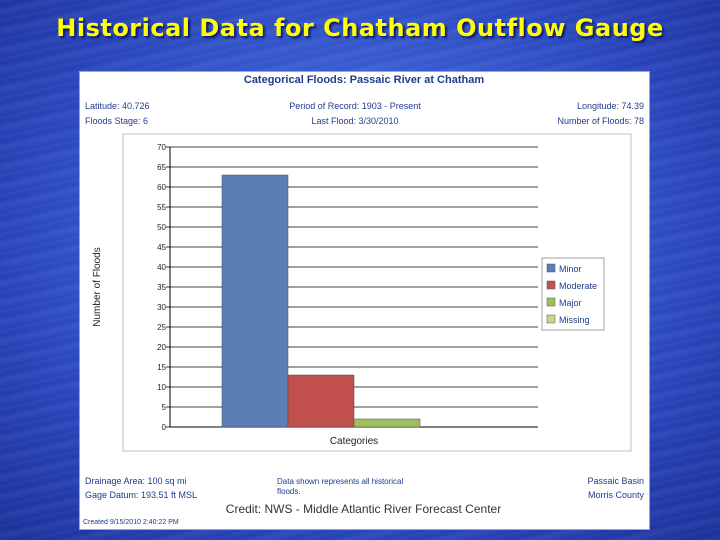 This screenshot has width=720, height=540. What do you see at coordinates (116, 121) in the screenshot?
I see `flood-stage: Floods Stage: 6` at bounding box center [116, 121].